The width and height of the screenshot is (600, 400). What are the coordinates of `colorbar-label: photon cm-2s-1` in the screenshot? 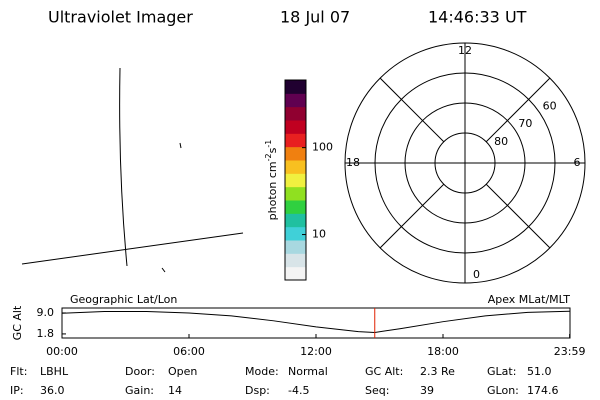 It's located at (271, 180).